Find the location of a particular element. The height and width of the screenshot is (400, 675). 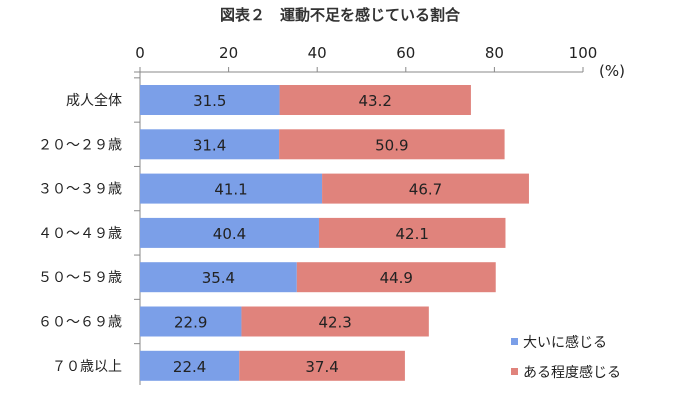

data-label: 37.4 is located at coordinates (321, 367).